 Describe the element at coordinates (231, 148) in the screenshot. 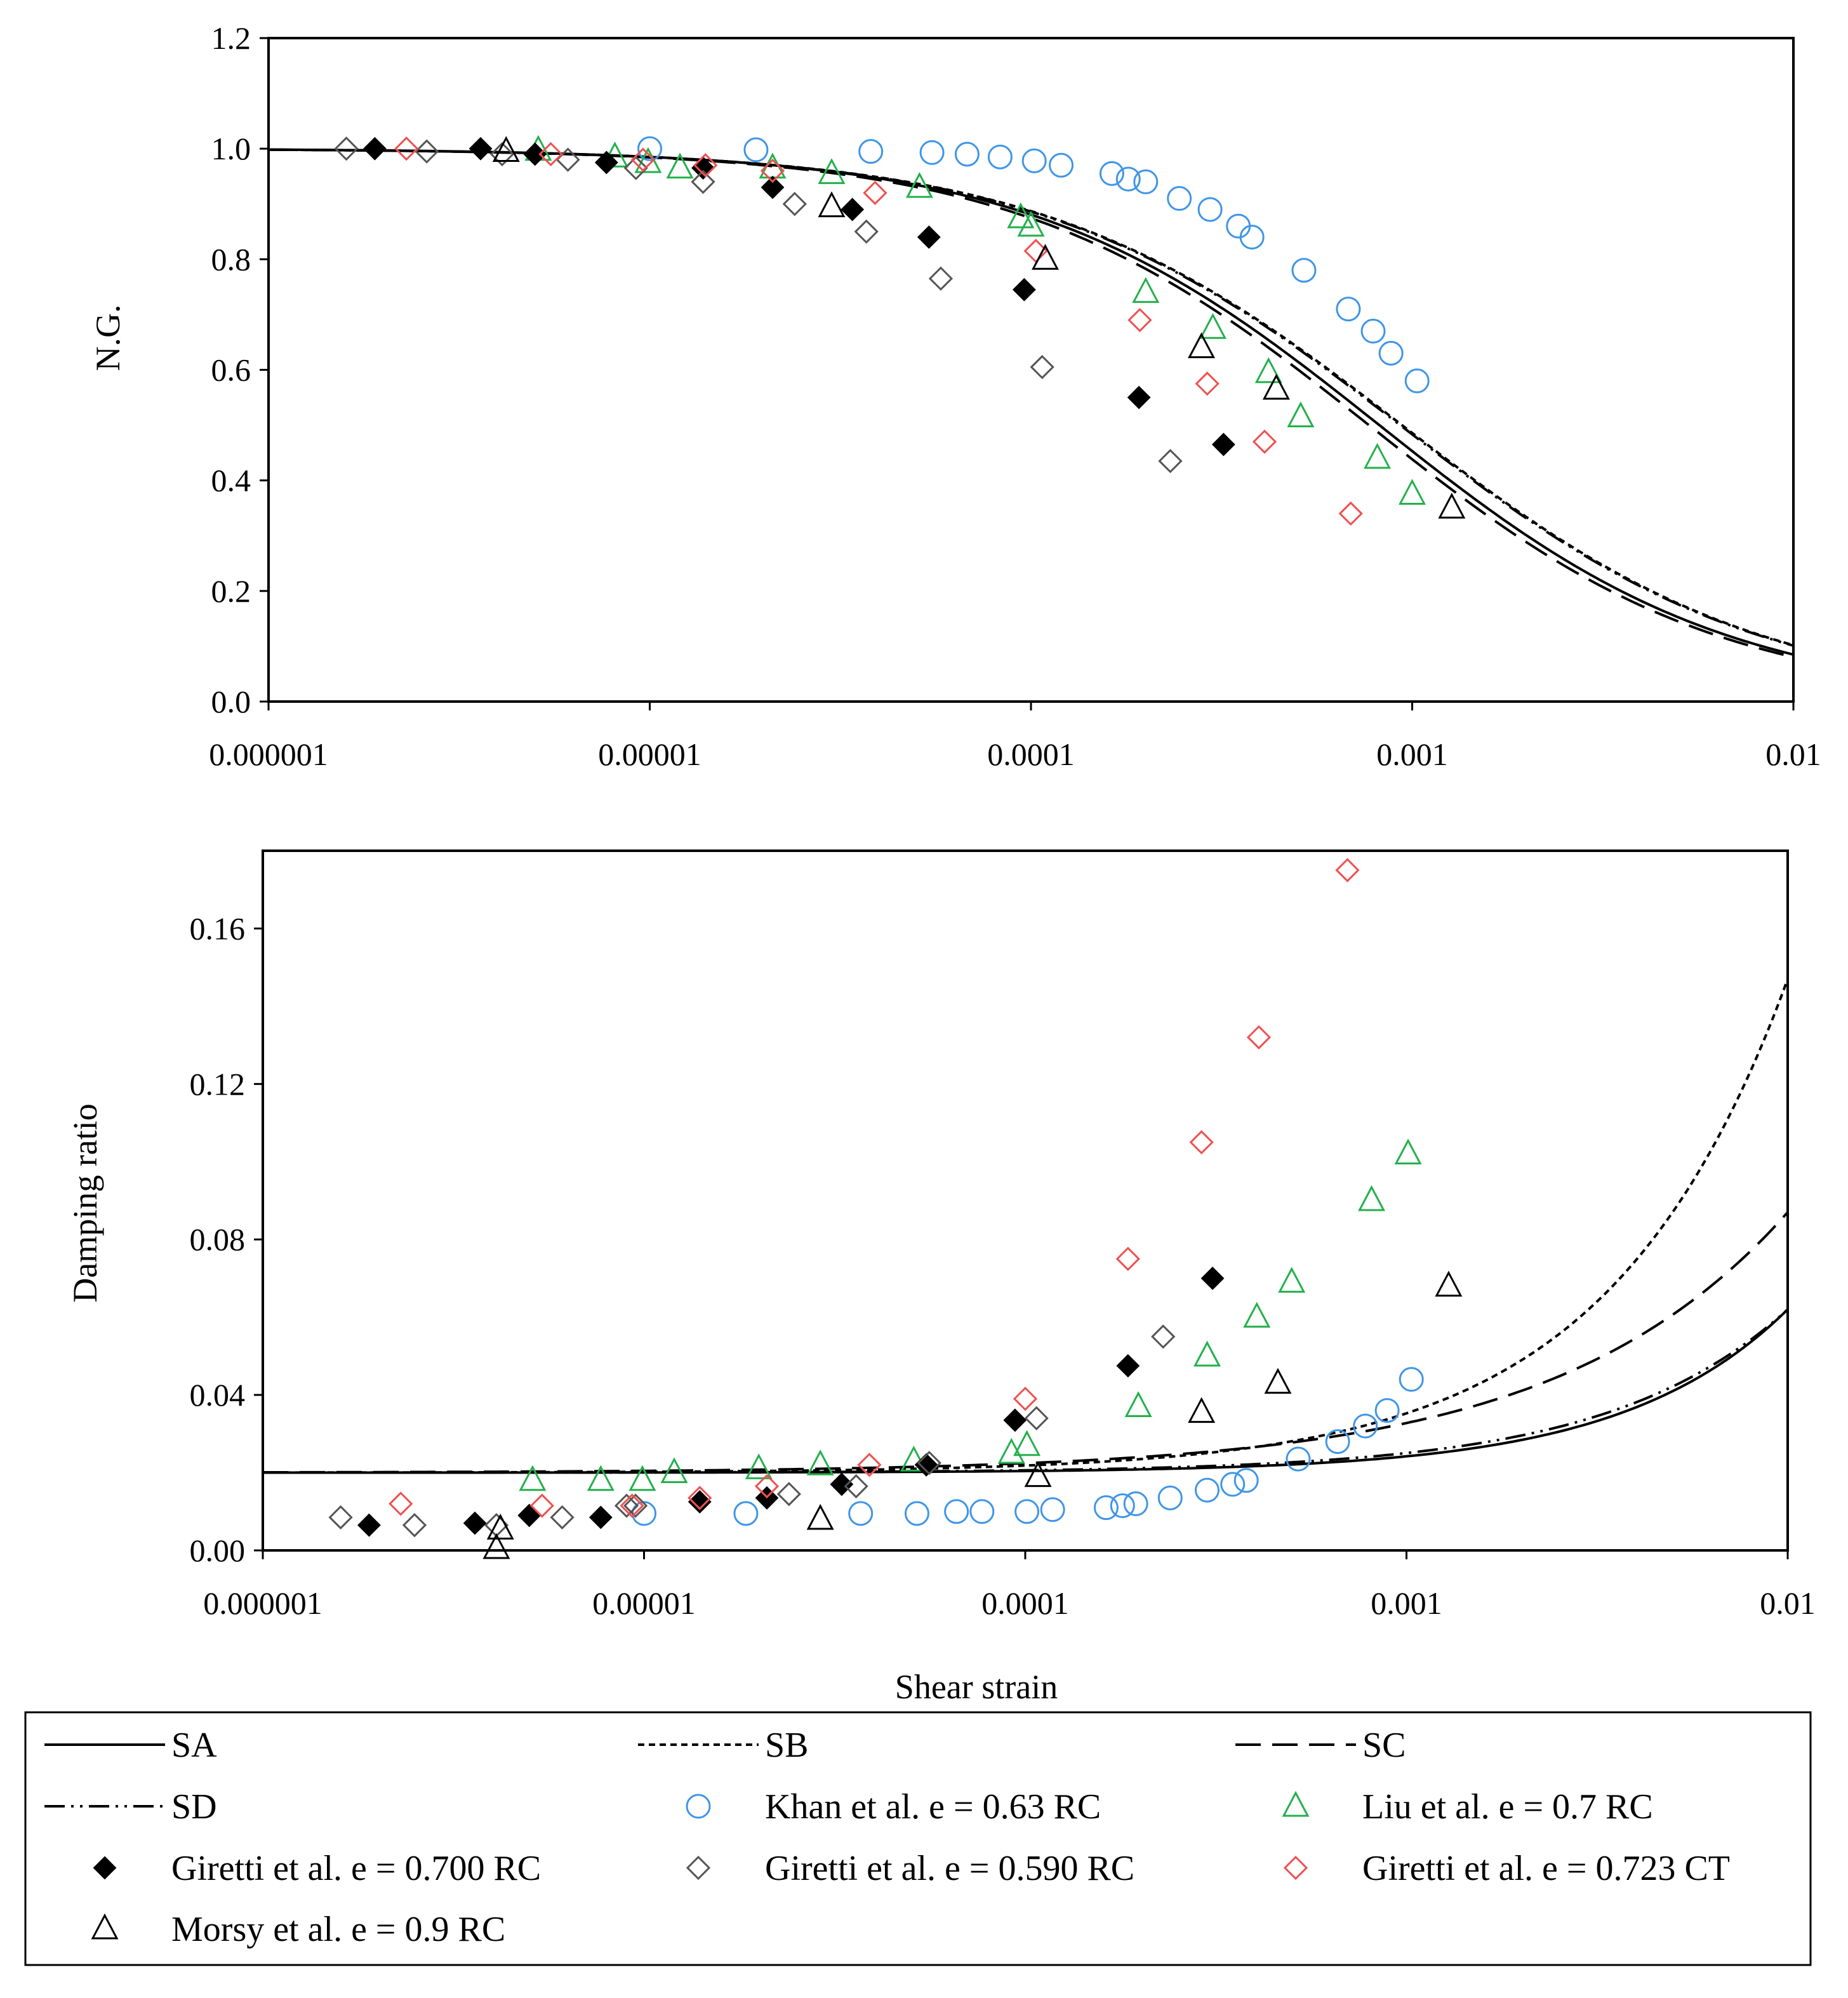

I see `modulus-y-tick-label: 1.0` at that location.